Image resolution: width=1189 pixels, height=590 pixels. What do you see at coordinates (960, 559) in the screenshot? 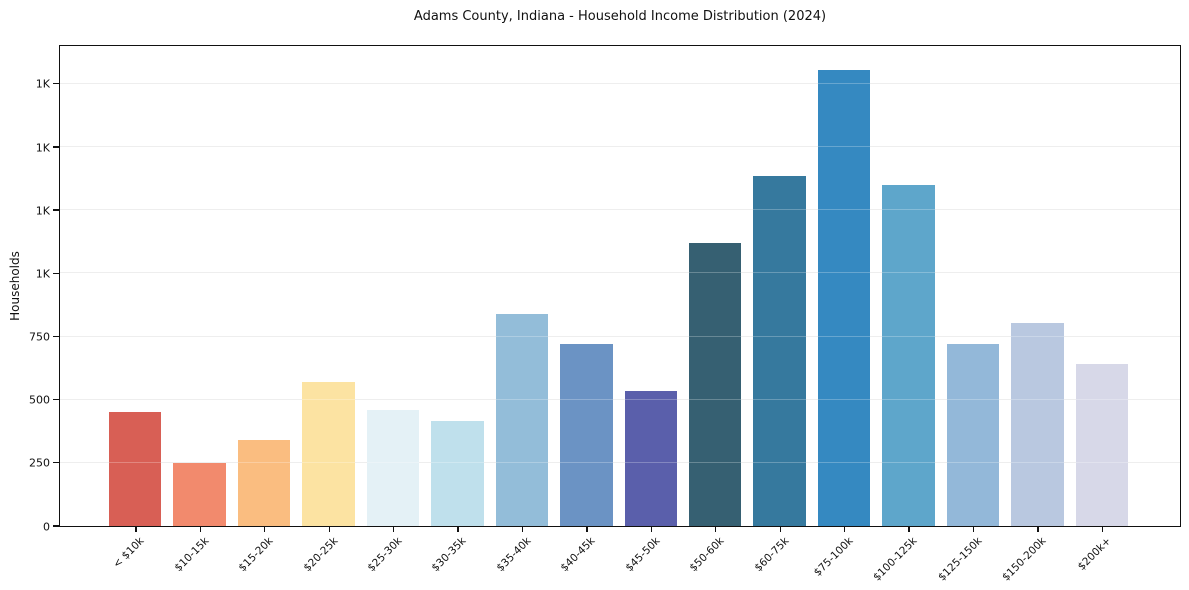
I see `x-tick-label: $125-150k` at bounding box center [960, 559].